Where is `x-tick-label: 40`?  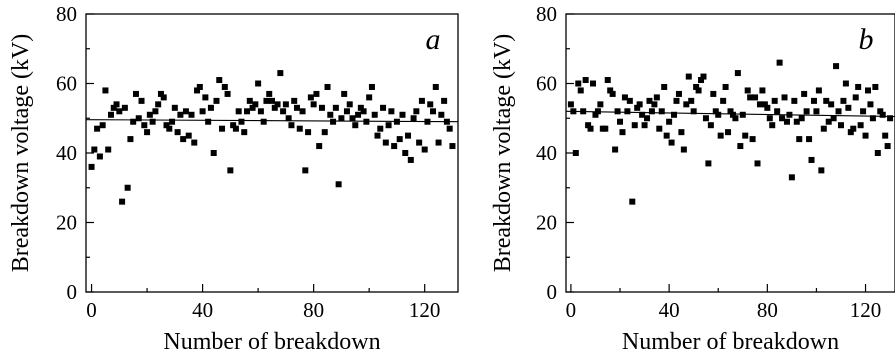
x-tick-label: 40 is located at coordinates (669, 310).